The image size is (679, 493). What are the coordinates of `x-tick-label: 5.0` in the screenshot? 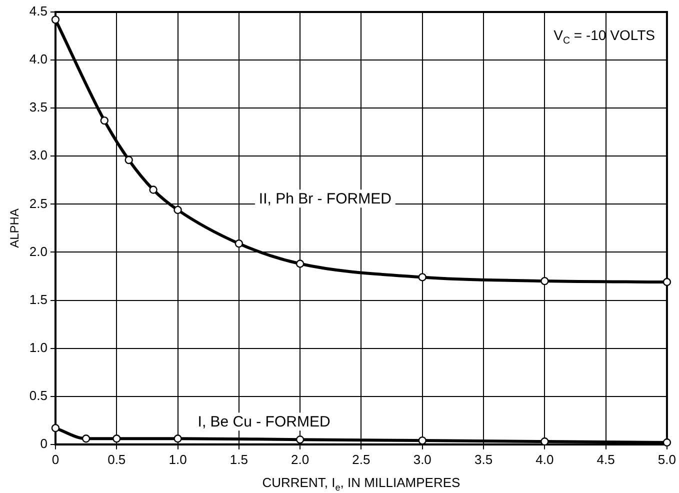 It's located at (667, 459).